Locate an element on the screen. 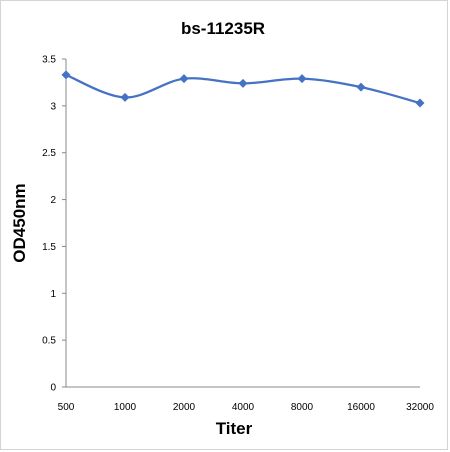 The height and width of the screenshot is (452, 450). y-axis-title: OD450nm is located at coordinates (19, 222).